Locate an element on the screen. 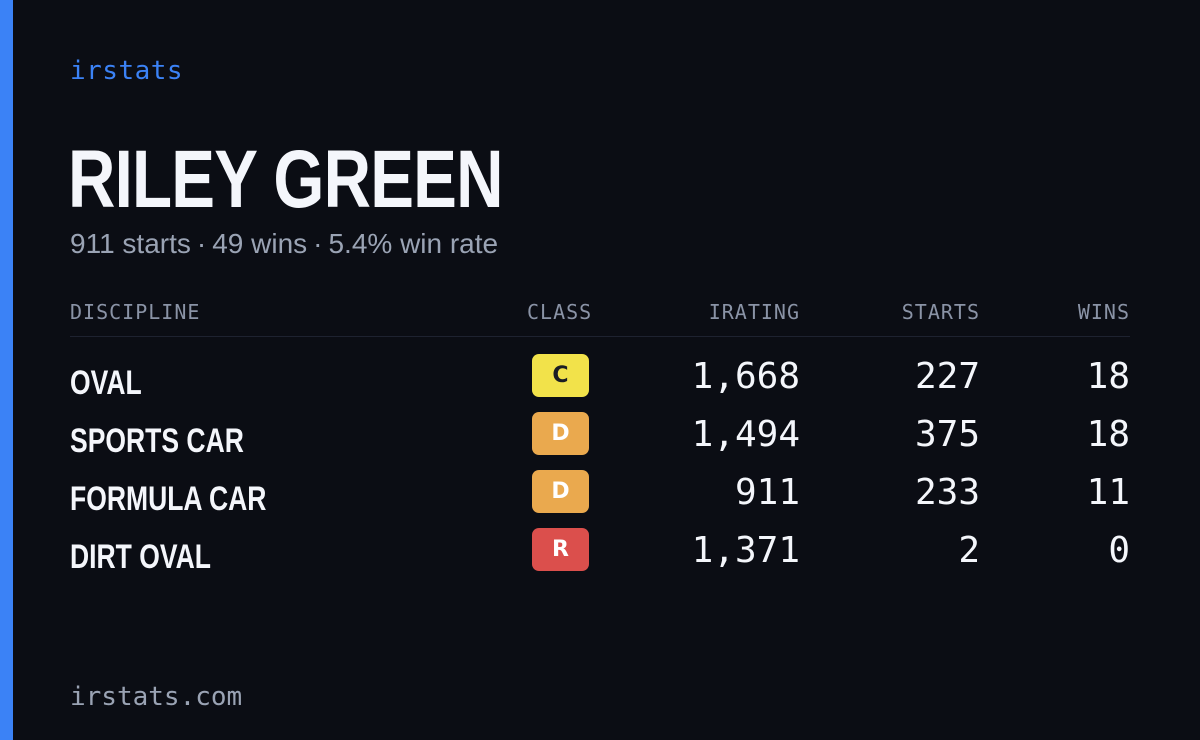 This screenshot has width=1200, height=740. starts-value: 2 is located at coordinates (969, 550).